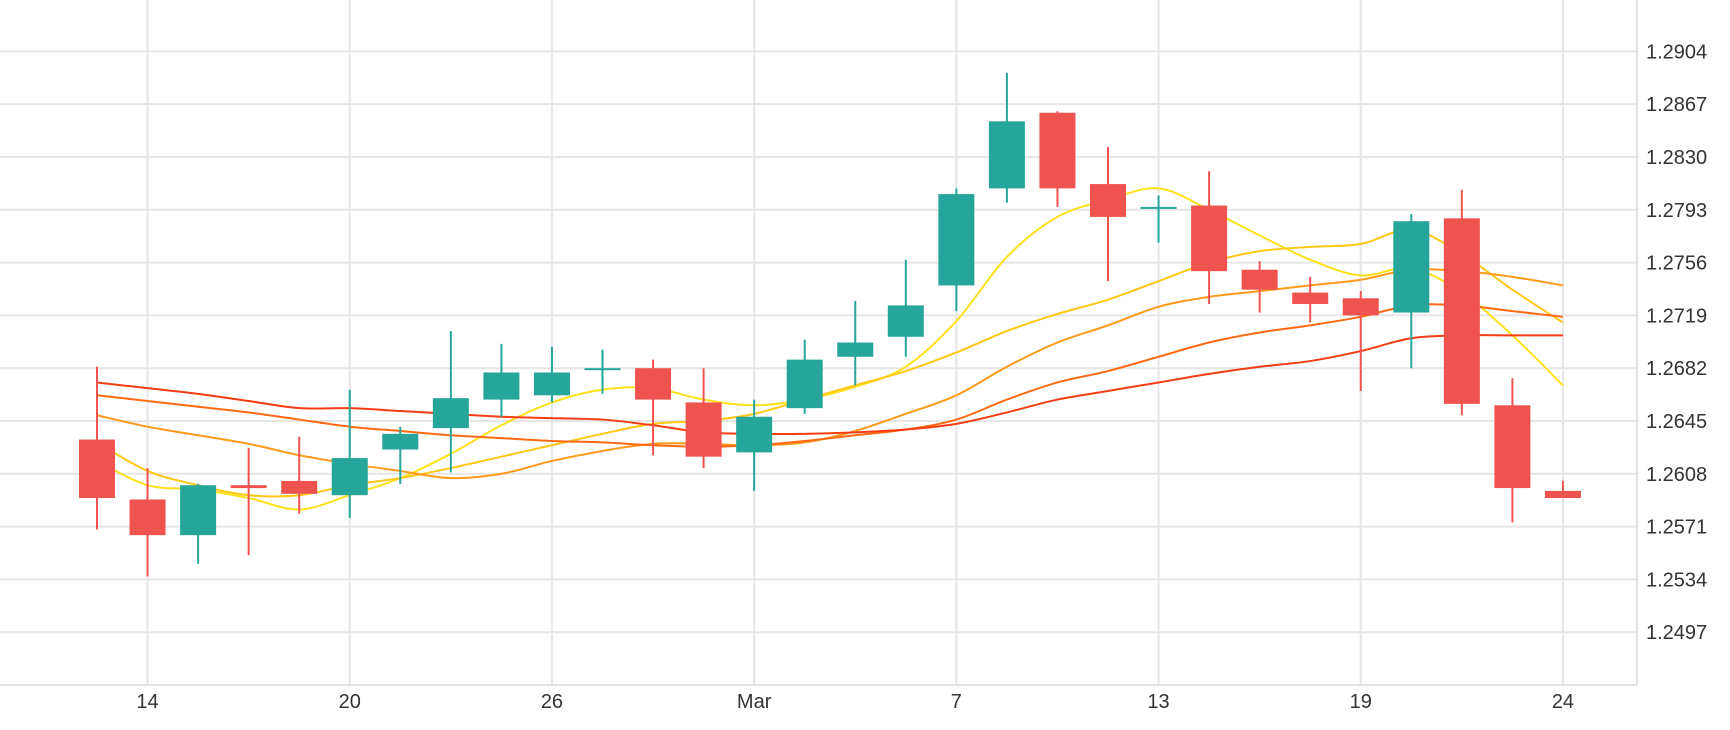 This screenshot has height=730, width=1730. I want to click on price-tick-label: 1.2756, so click(1676, 264).